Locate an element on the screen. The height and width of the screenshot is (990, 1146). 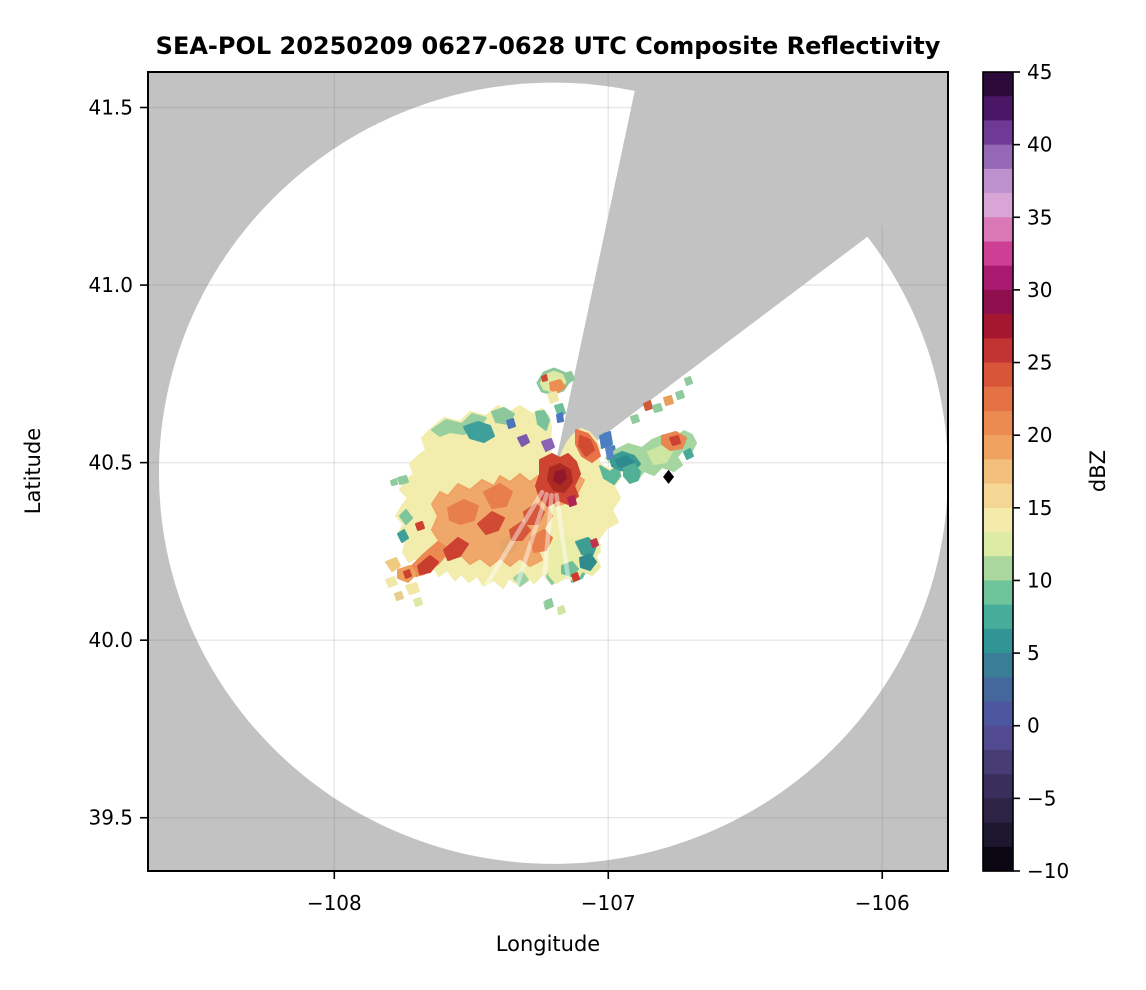
colorbar-ticks: 45 40 35 30 25 20 15 10 5 0 −5 −10 is located at coordinates (1041, 471).